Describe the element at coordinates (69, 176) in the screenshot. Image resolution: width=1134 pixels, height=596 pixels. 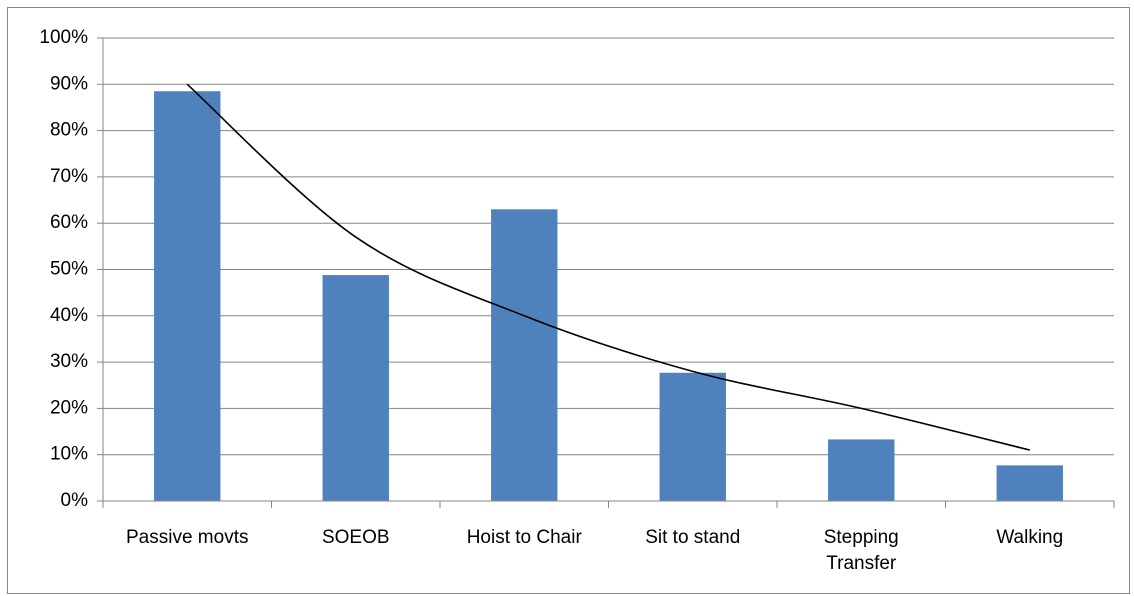
I see `y-tick-label: 70%` at that location.